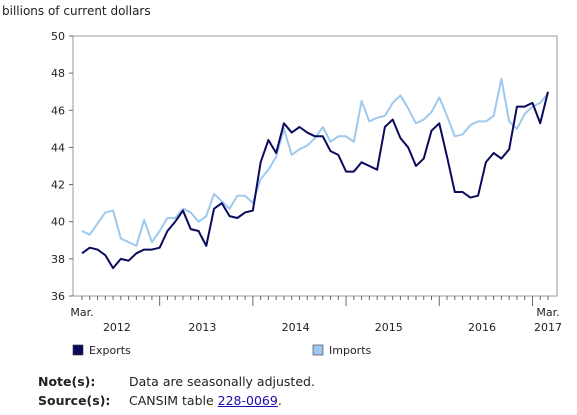 The image size is (577, 415). I want to click on x-year-label: 2013, so click(202, 327).